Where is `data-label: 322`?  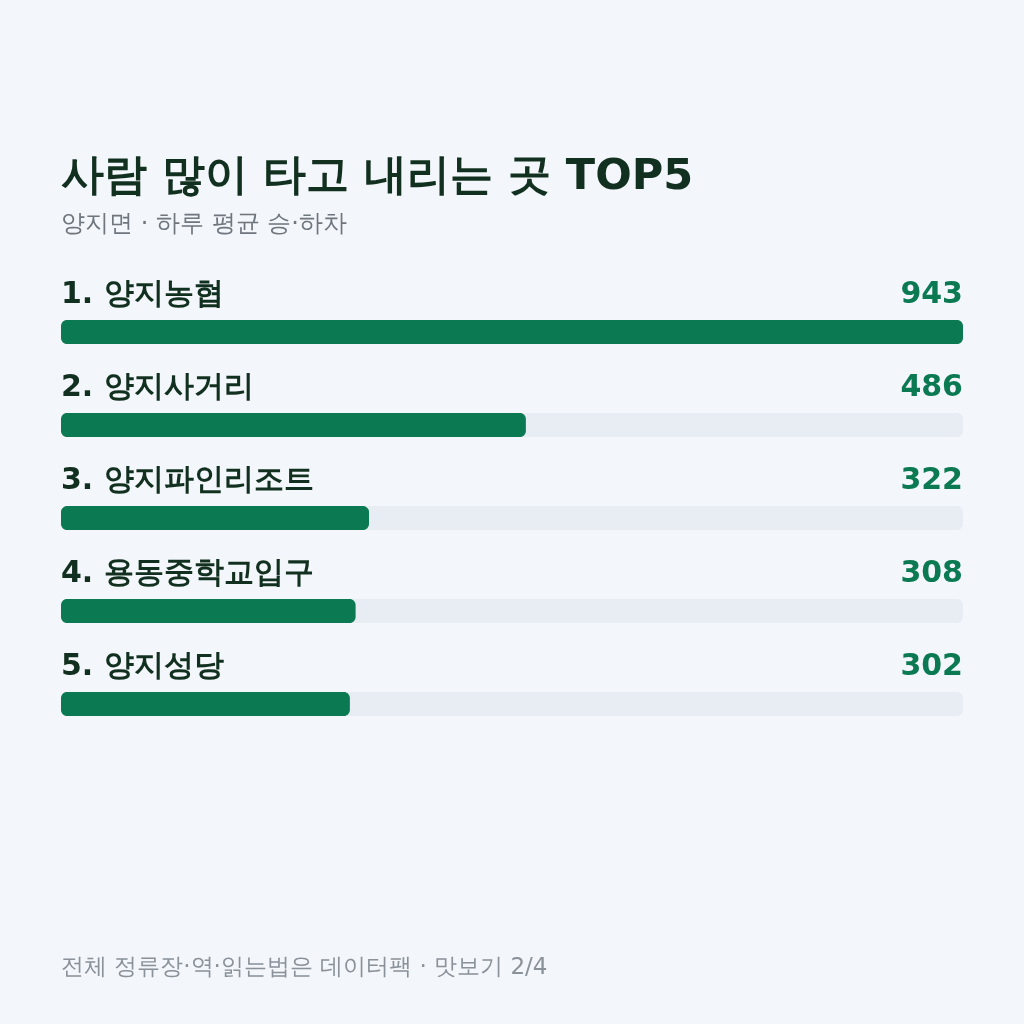
data-label: 322 is located at coordinates (931, 478).